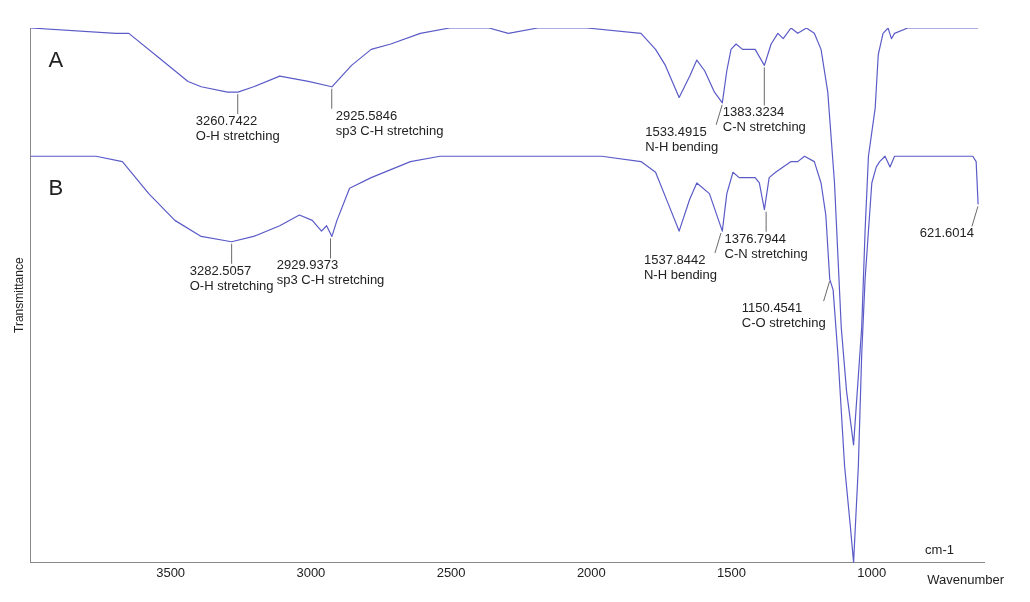 The image size is (1030, 602). Describe the element at coordinates (311, 572) in the screenshot. I see `x-tick-label: 3000` at that location.